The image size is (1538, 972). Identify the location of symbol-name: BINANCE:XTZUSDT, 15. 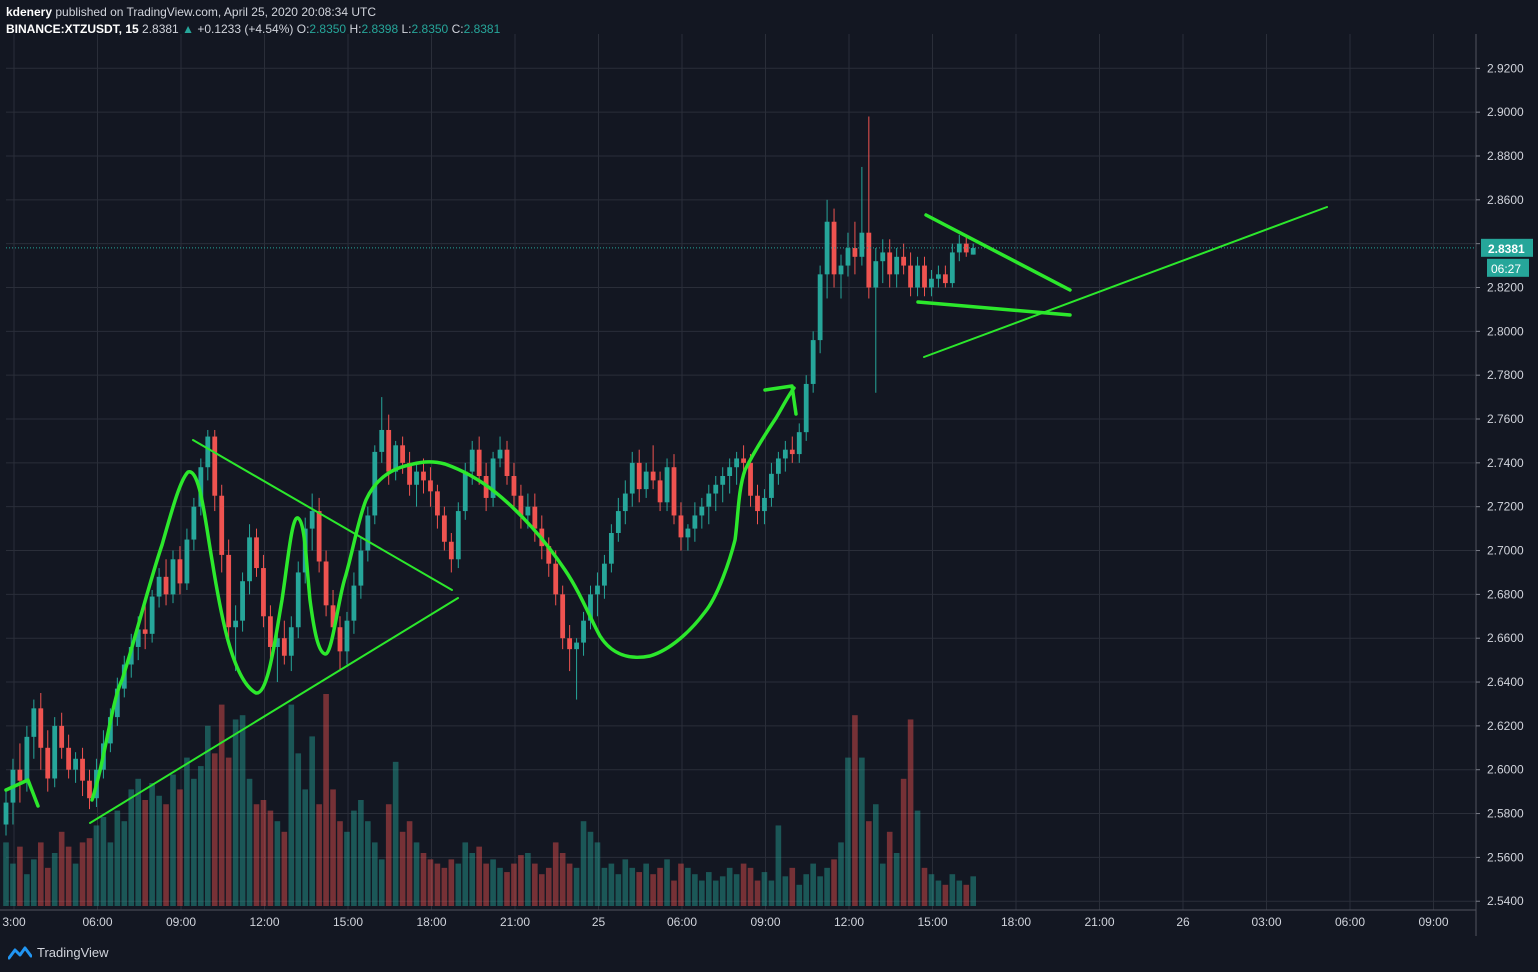
(72, 29).